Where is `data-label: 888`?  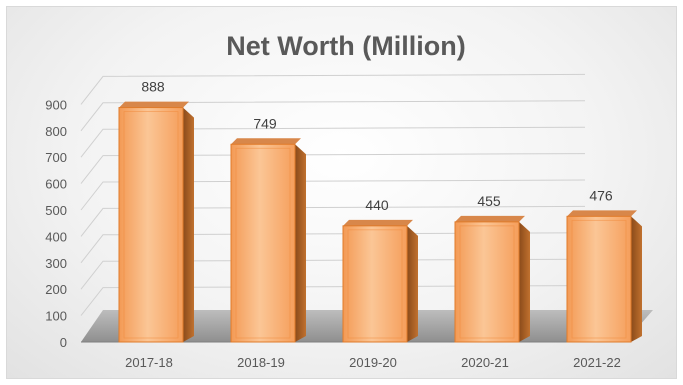 data-label: 888 is located at coordinates (153, 87).